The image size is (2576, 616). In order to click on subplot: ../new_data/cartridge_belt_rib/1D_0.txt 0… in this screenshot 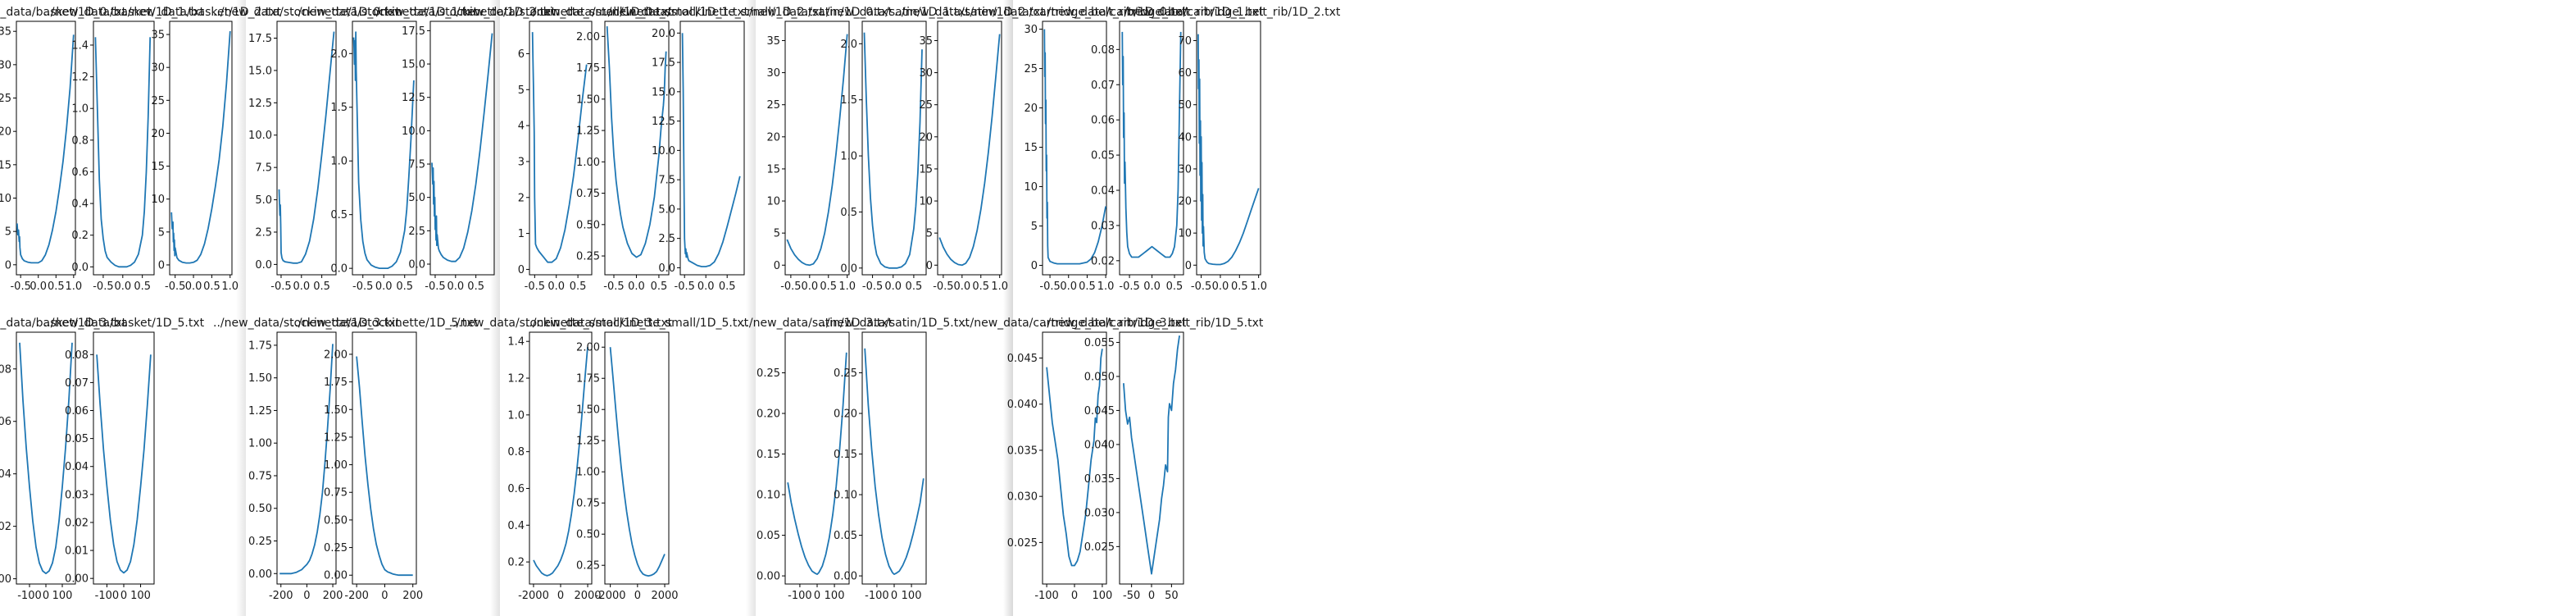, I will do `click(1075, 149)`.